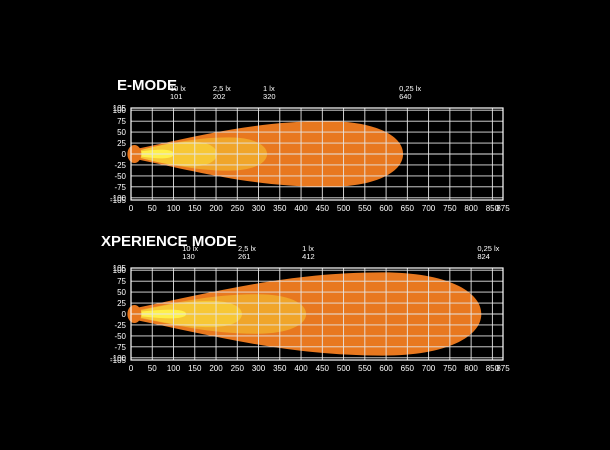 This screenshot has width=610, height=450. What do you see at coordinates (219, 96) in the screenshot?
I see `lux-distance: 202` at bounding box center [219, 96].